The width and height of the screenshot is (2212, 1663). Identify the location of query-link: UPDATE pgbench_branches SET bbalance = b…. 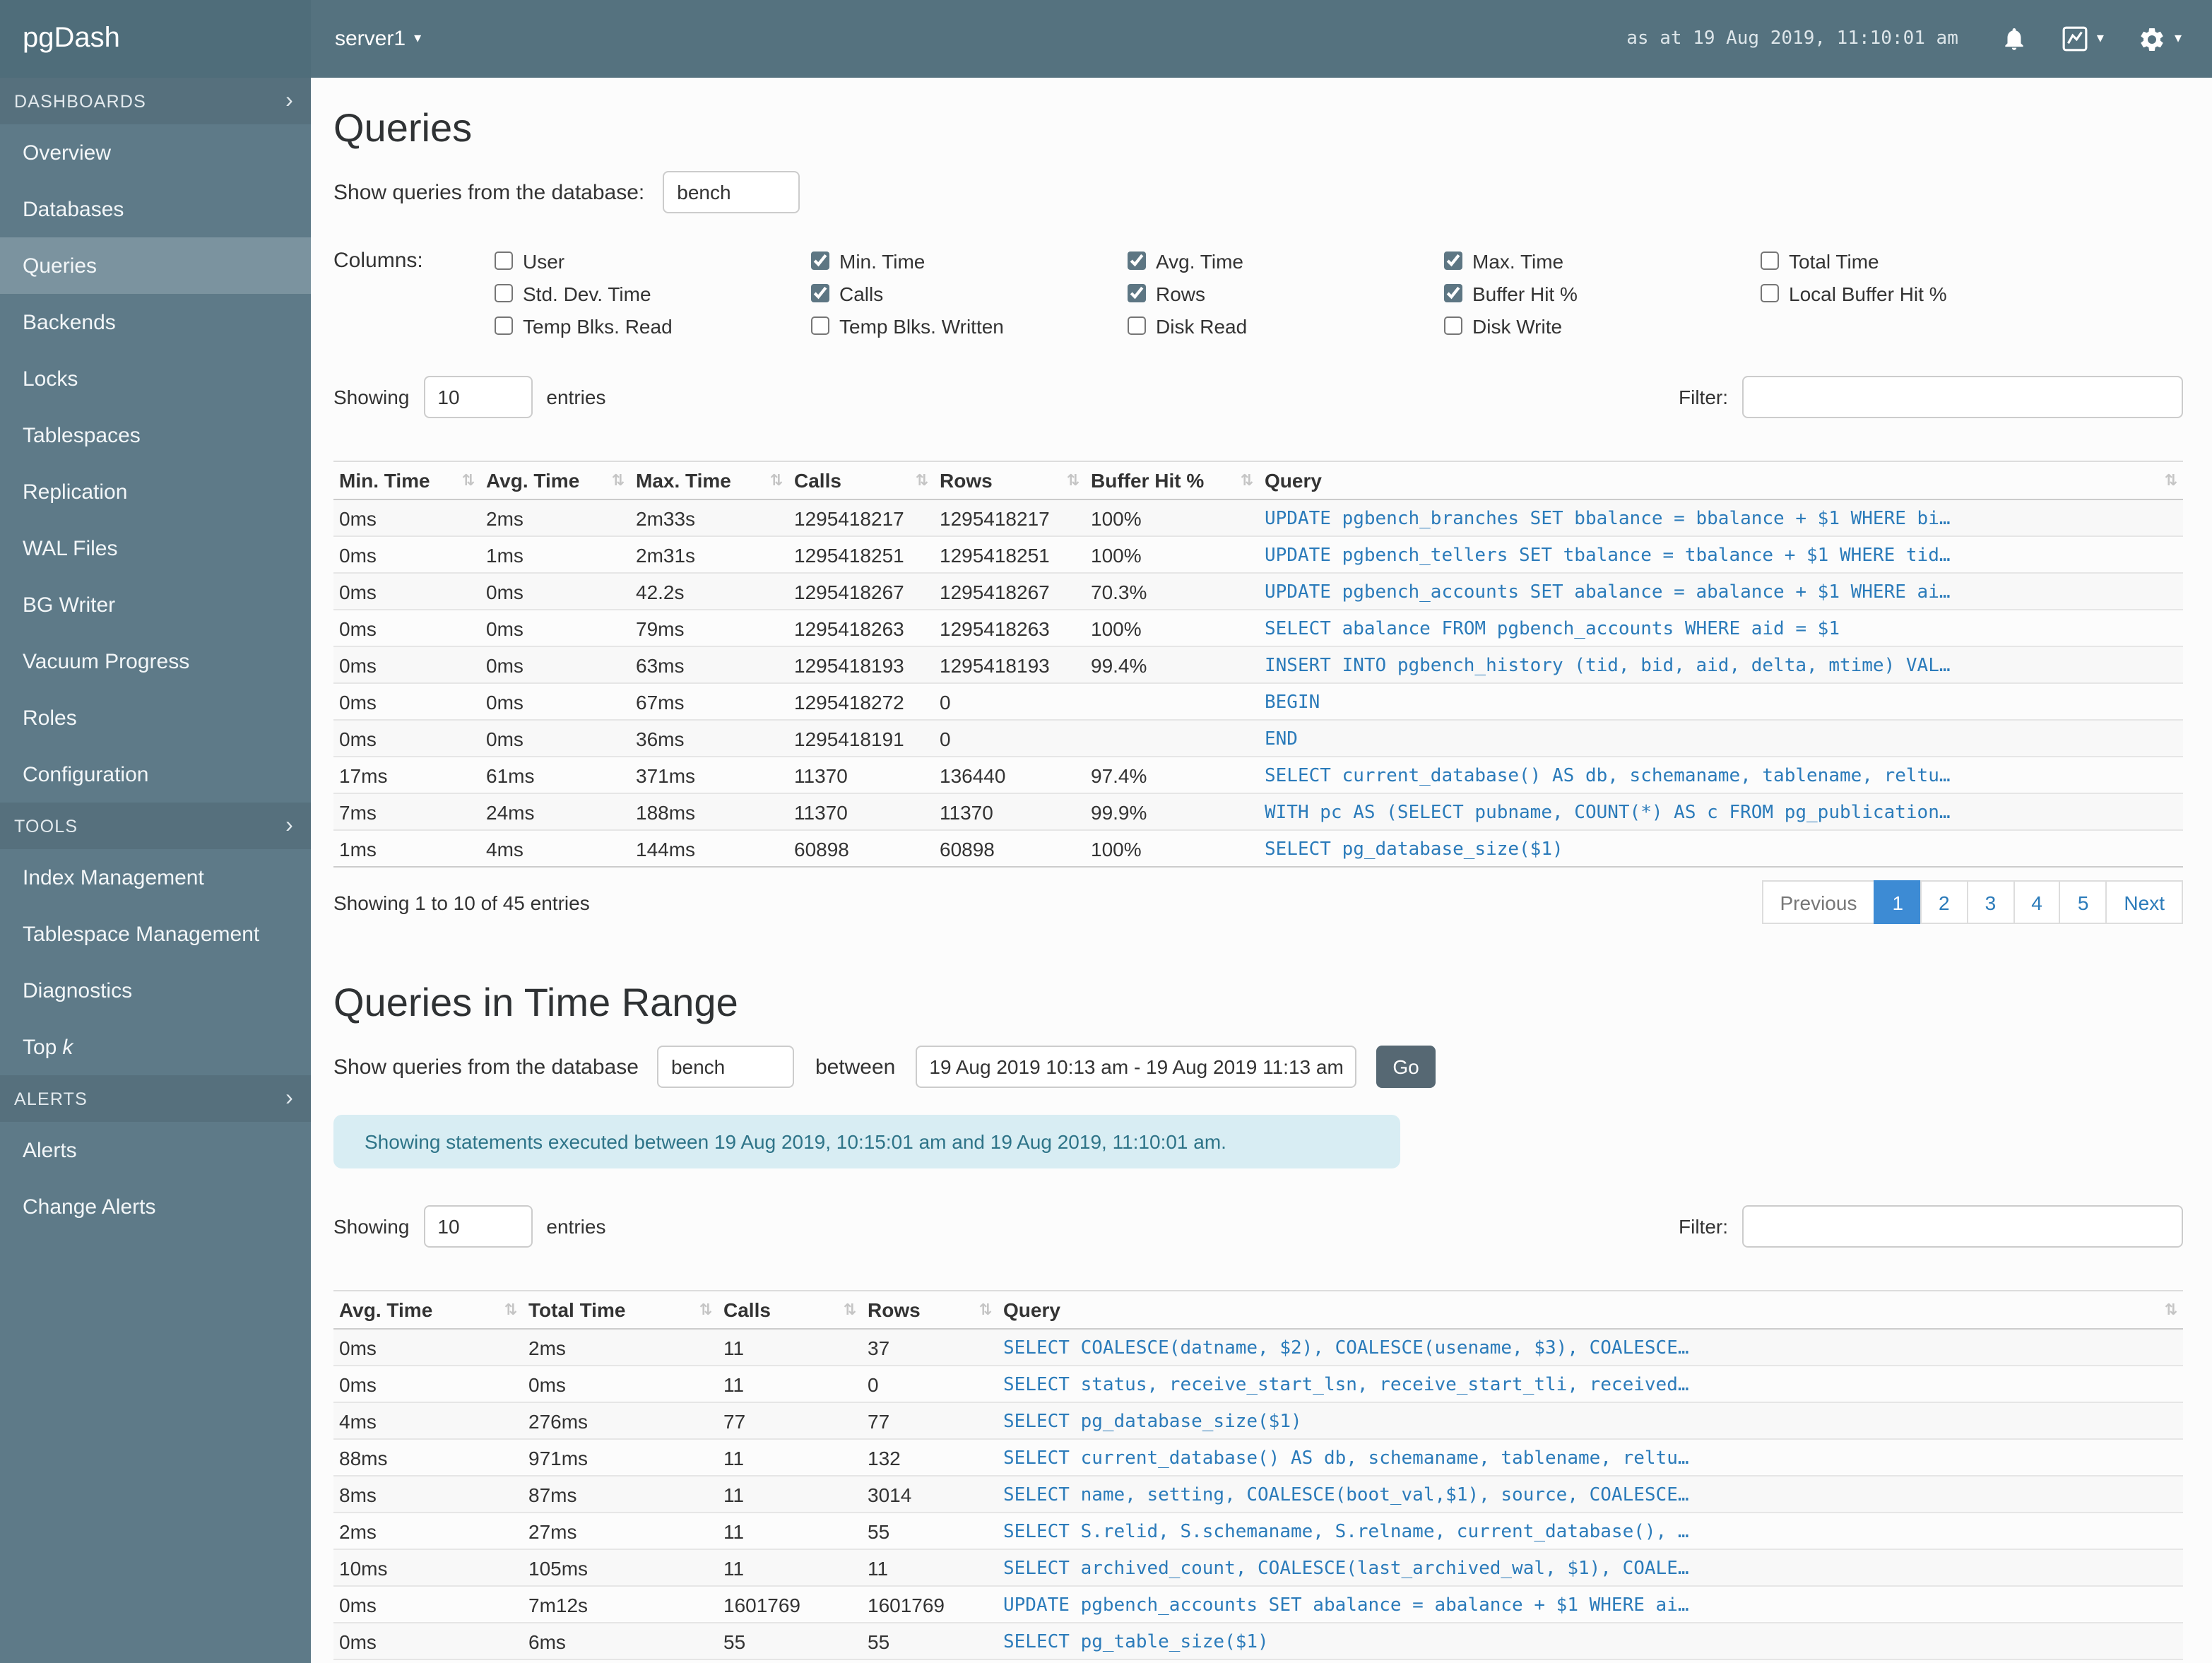
(1608, 520).